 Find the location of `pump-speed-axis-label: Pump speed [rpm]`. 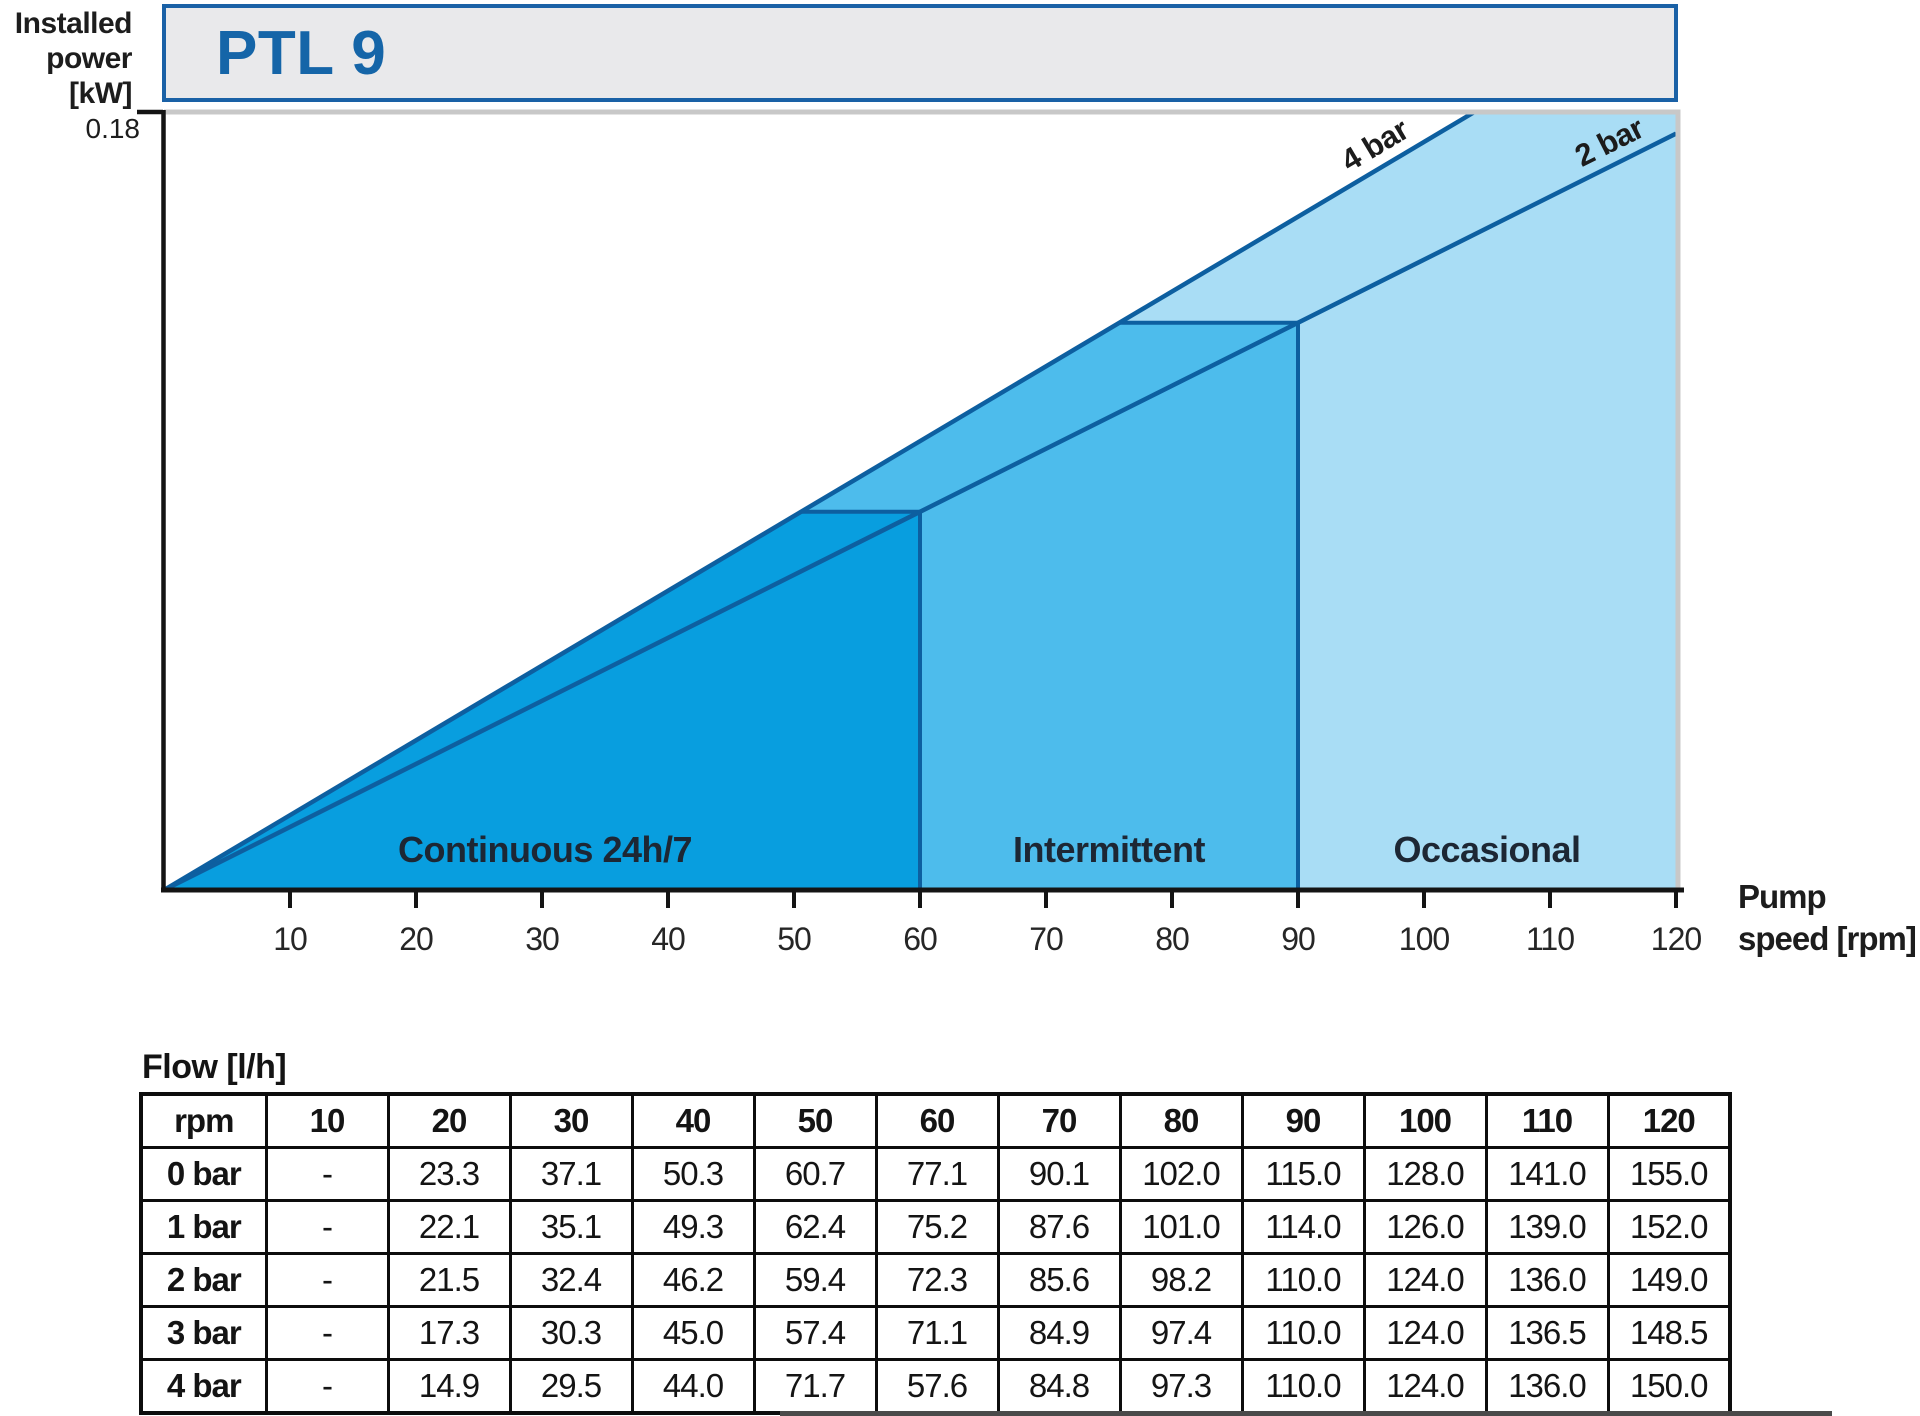

pump-speed-axis-label: Pump speed [rpm] is located at coordinates (1827, 918).